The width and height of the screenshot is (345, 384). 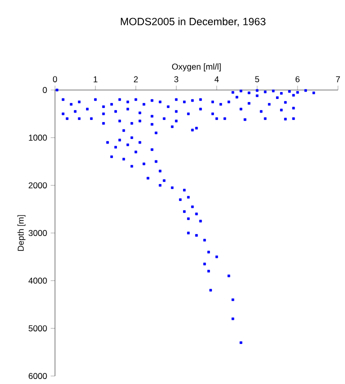 I want to click on y-tick-label: 4000, so click(x=37, y=281).